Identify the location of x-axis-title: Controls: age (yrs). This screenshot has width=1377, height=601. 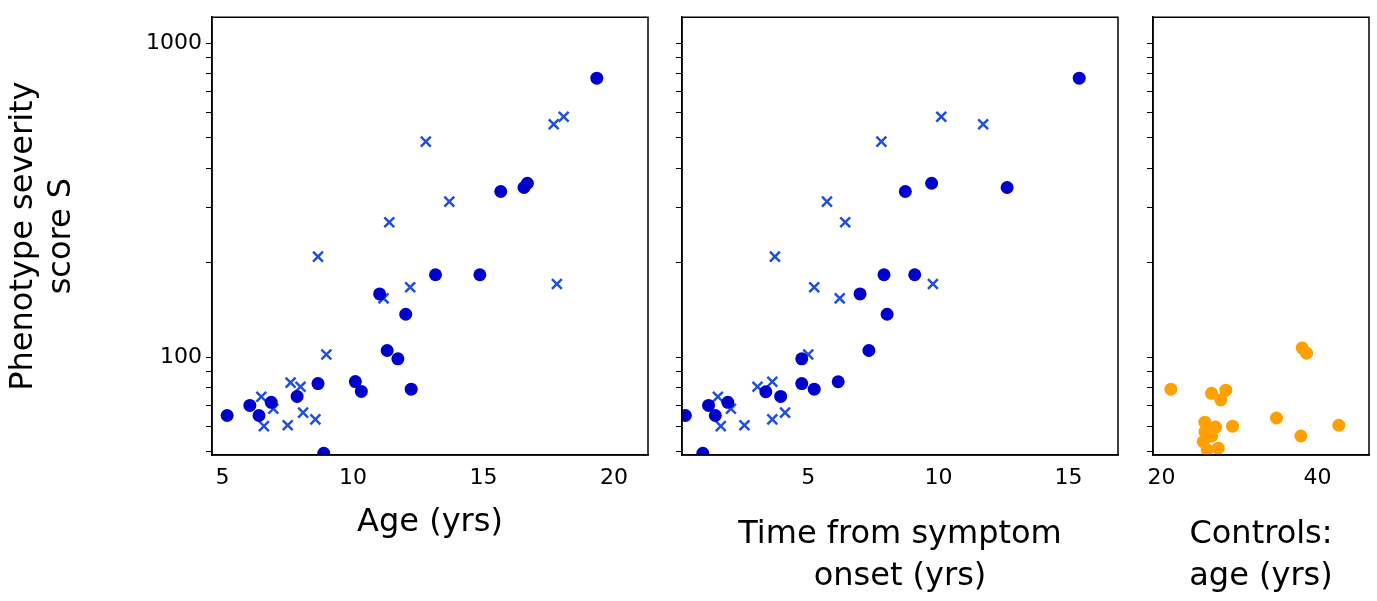
(1261, 552).